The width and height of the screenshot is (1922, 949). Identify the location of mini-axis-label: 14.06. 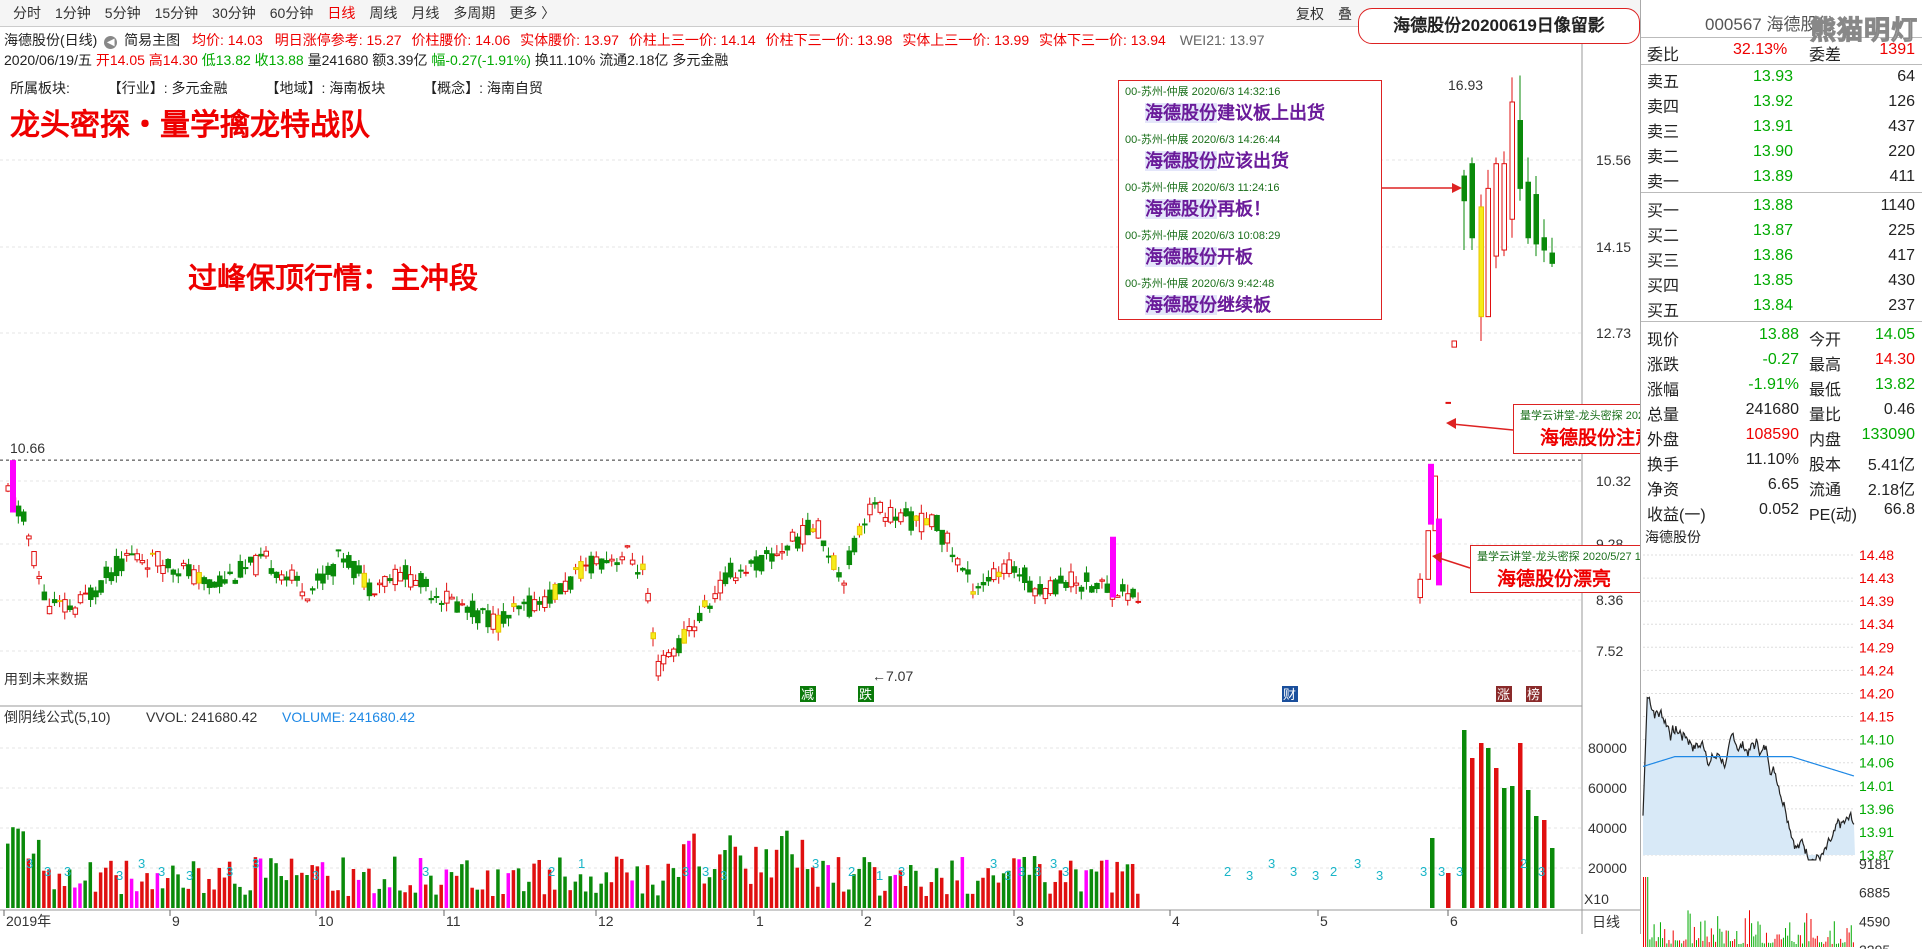
(1876, 763).